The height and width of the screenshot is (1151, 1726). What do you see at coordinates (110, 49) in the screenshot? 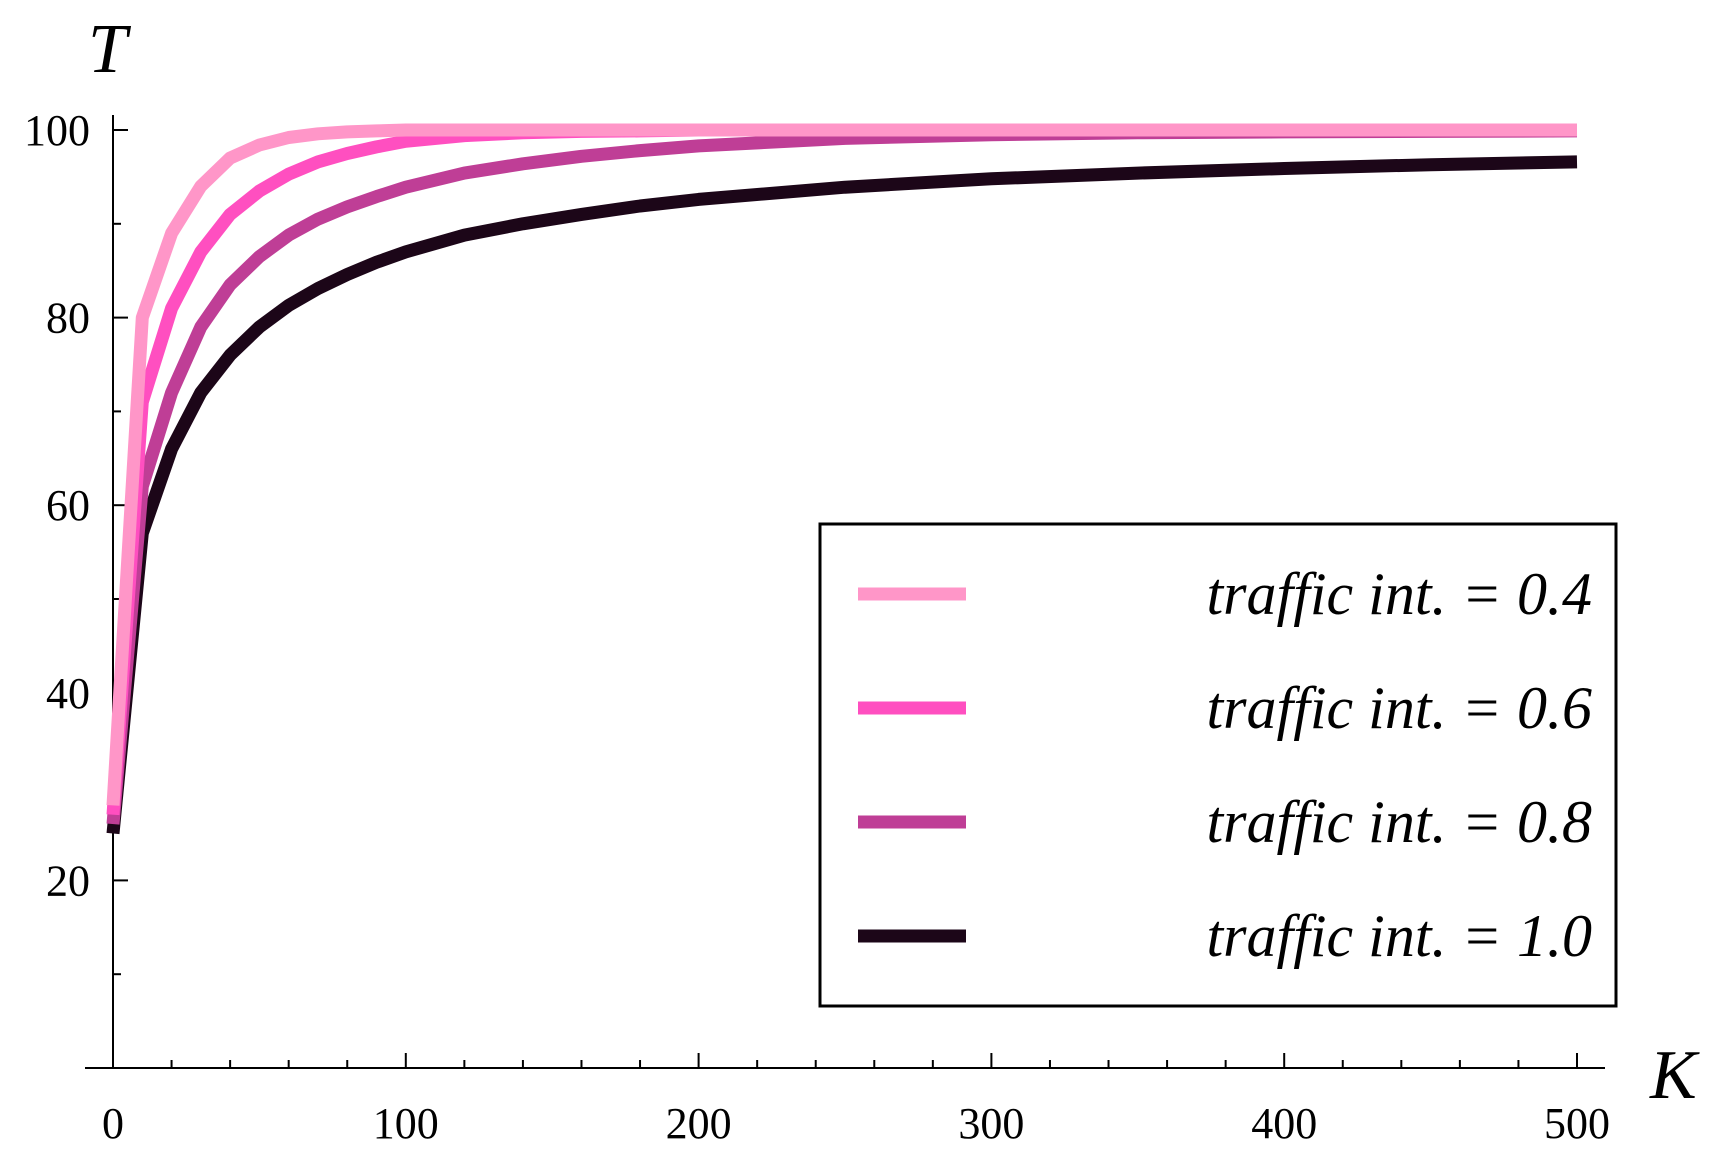
I see `y-axis-title: T` at bounding box center [110, 49].